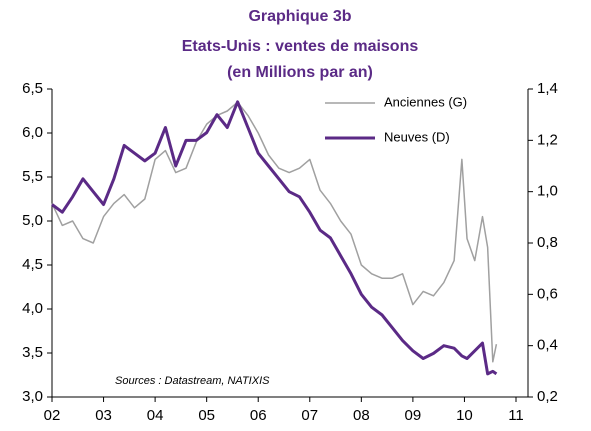 Image resolution: width=591 pixels, height=431 pixels. What do you see at coordinates (464, 415) in the screenshot?
I see `x-tick-label: 10` at bounding box center [464, 415].